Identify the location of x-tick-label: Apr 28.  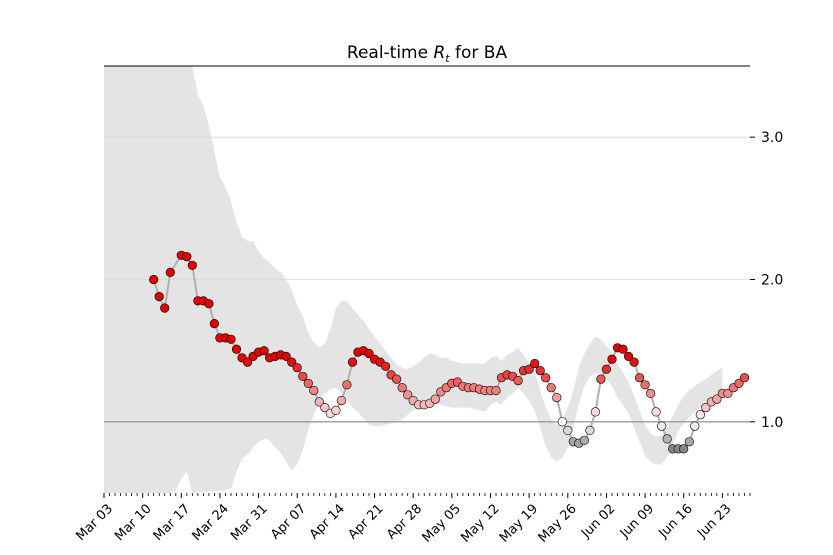
(404, 521).